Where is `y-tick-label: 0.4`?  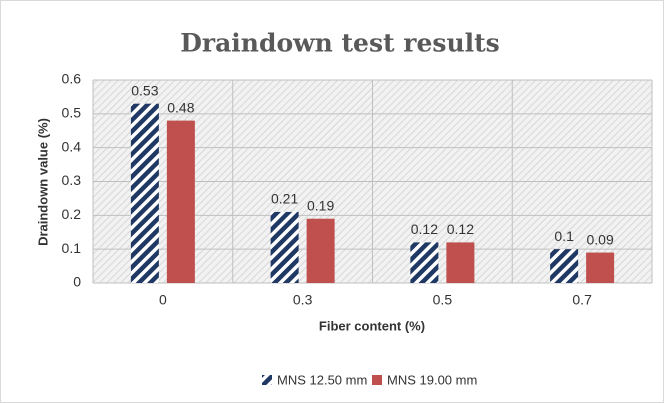 y-tick-label: 0.4 is located at coordinates (72, 146).